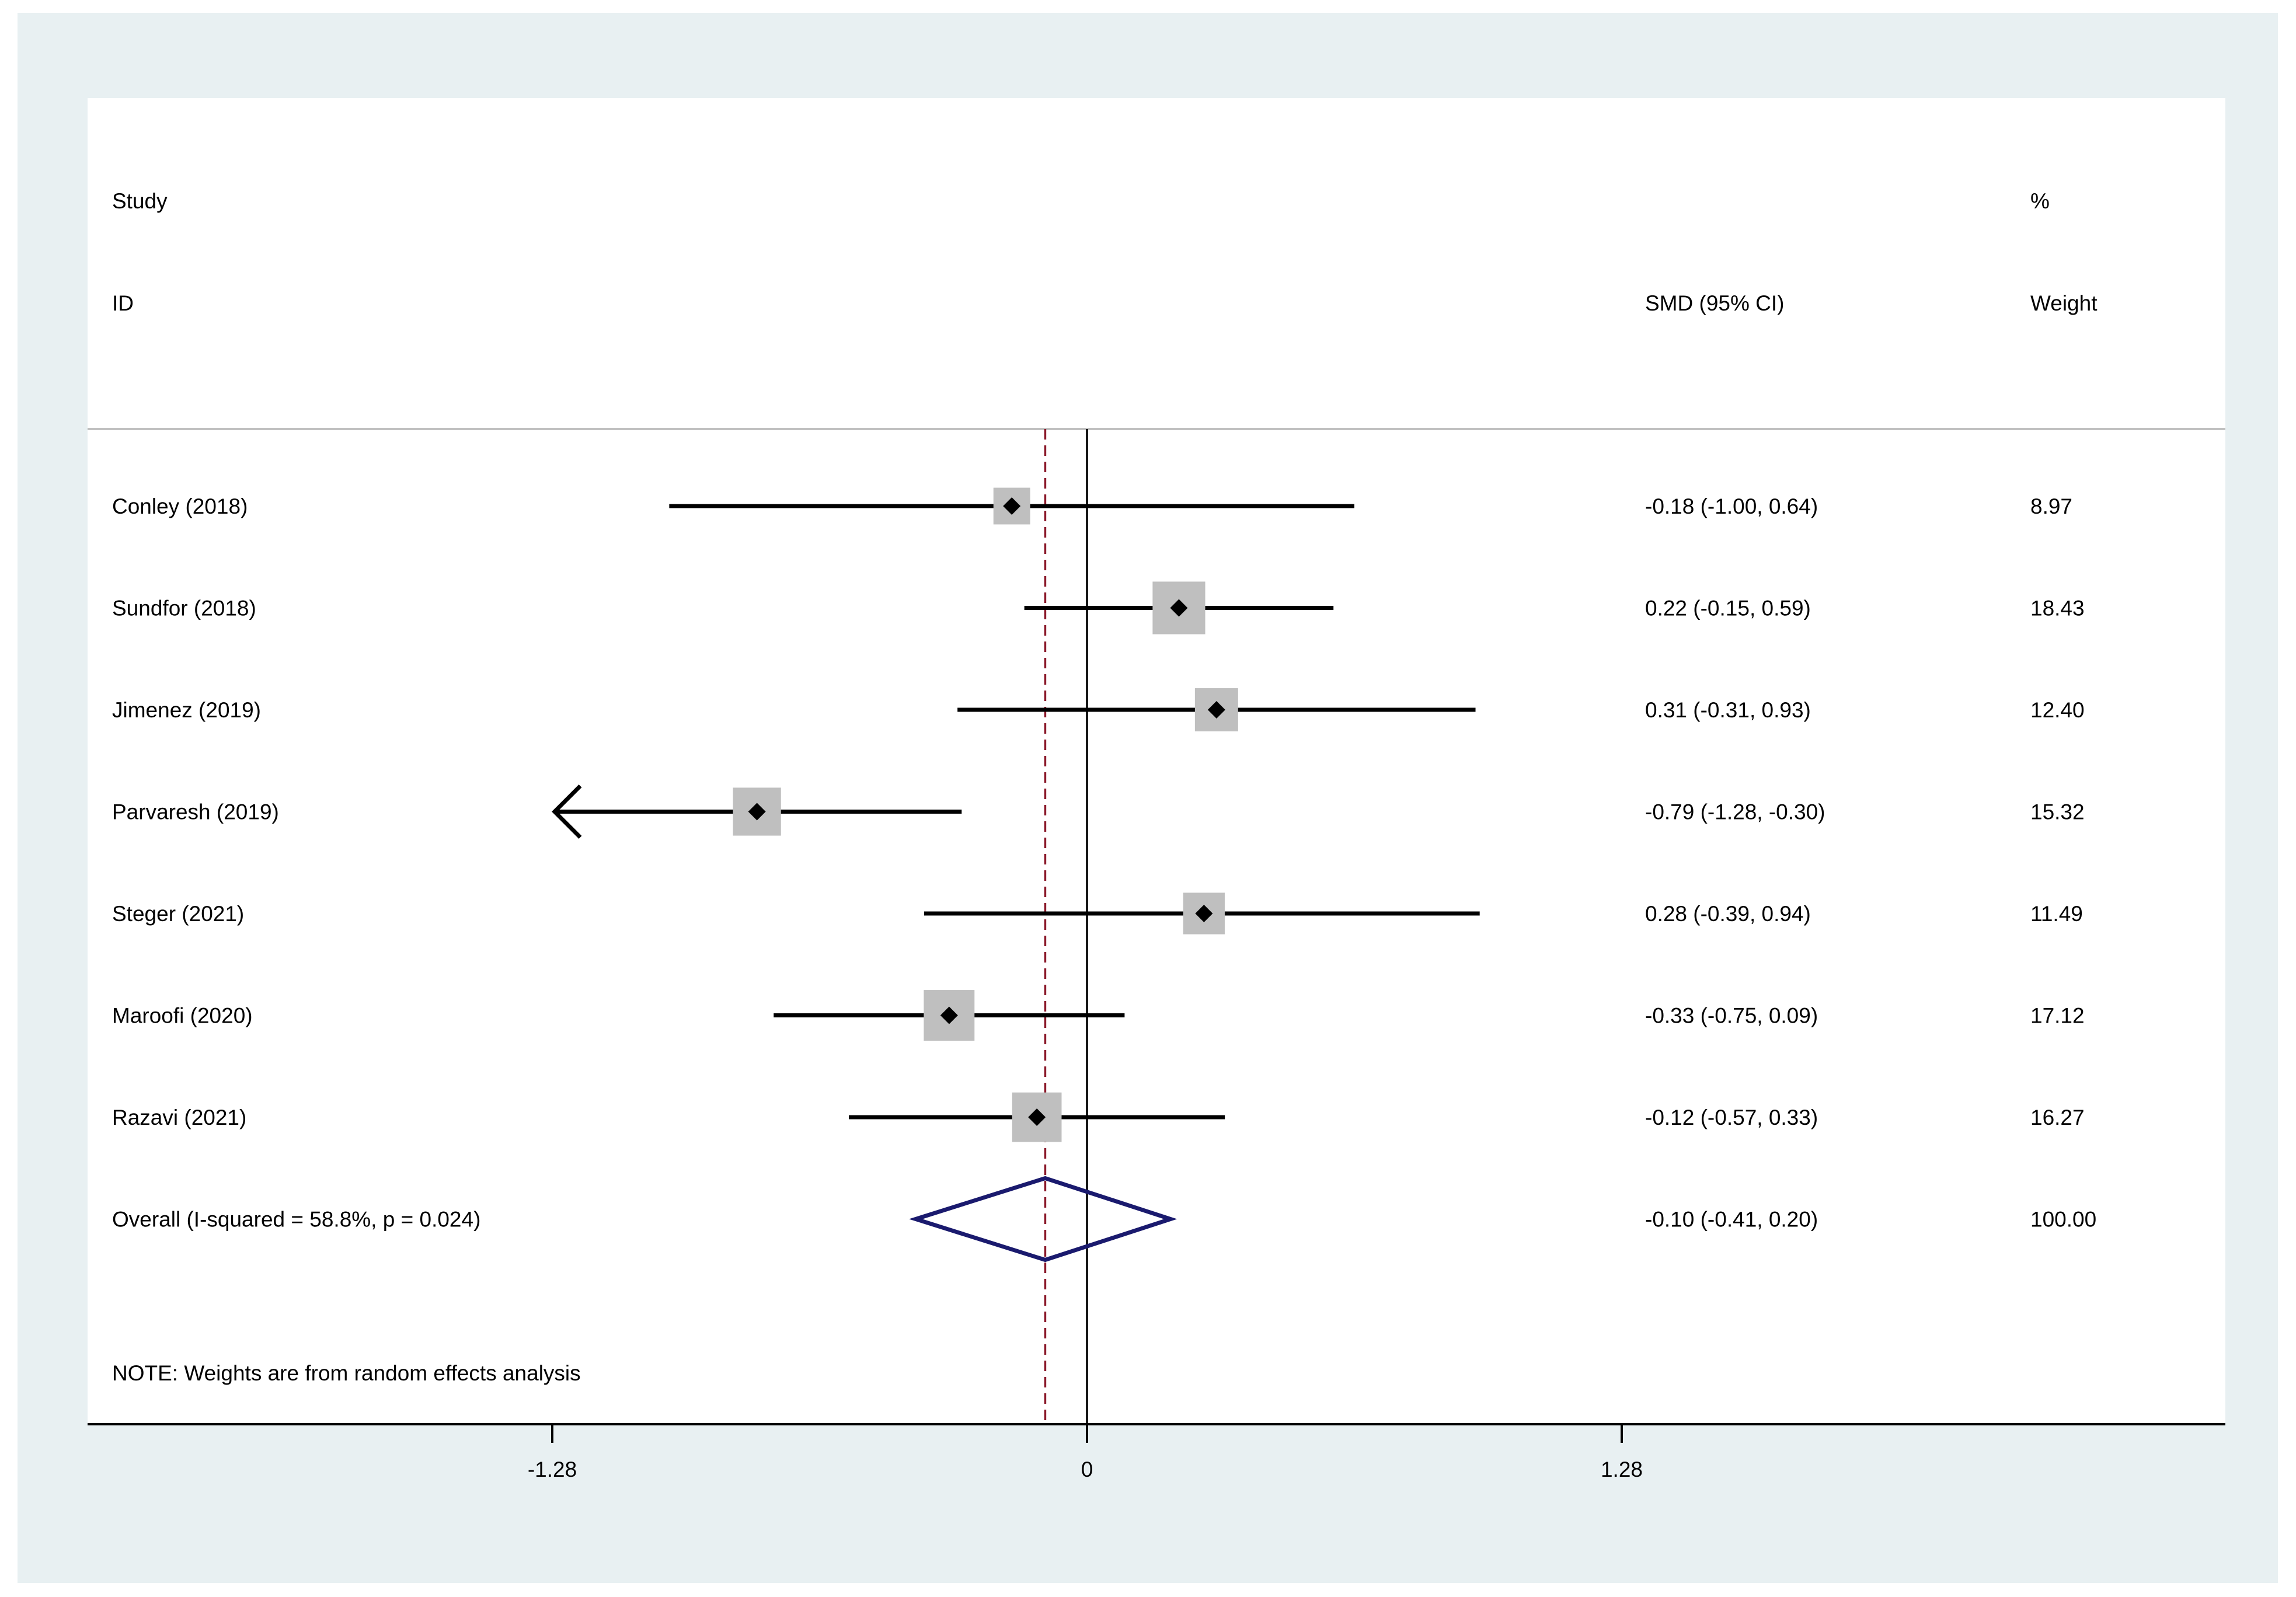  I want to click on study-row: Steger (2021) 0.28 (-0.39, 0.94) 11.49, so click(1097, 914).